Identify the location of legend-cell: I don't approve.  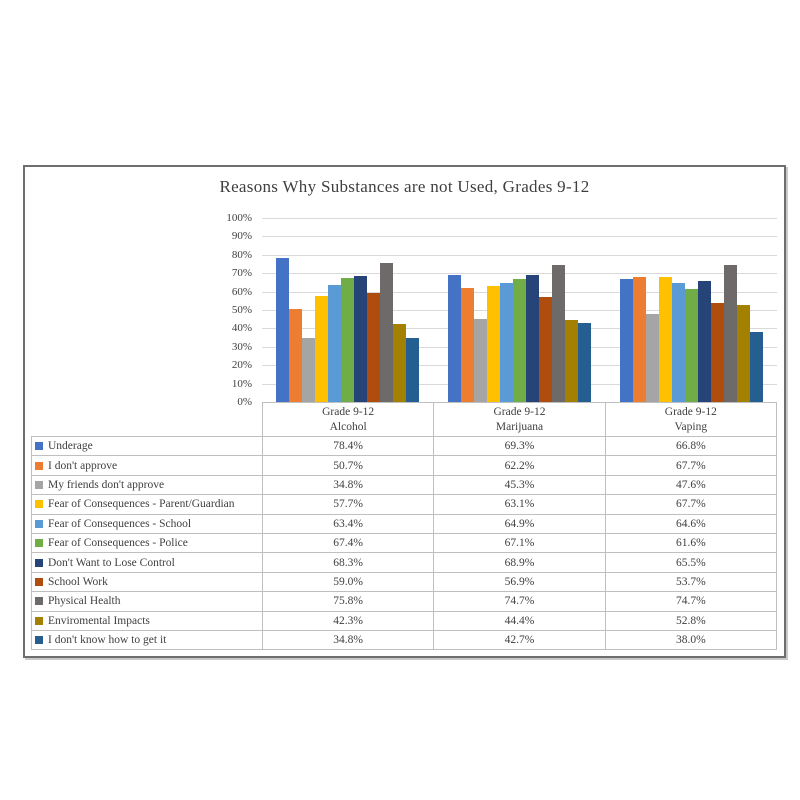
(147, 465).